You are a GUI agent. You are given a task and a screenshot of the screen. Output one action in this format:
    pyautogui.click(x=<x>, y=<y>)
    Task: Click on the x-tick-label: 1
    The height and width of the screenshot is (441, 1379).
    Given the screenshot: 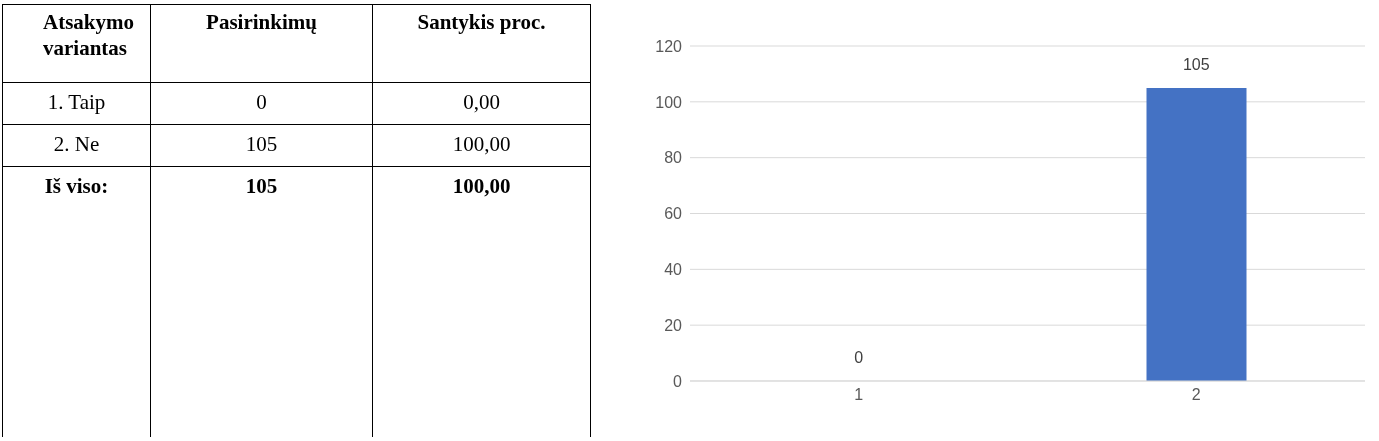 What is the action you would take?
    pyautogui.click(x=859, y=395)
    